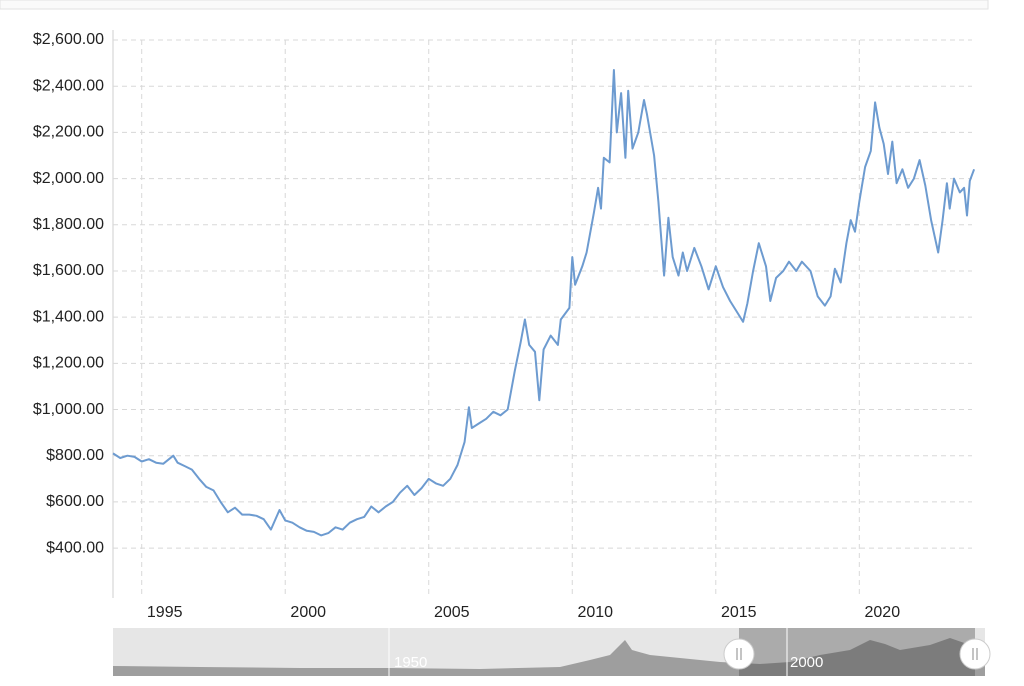  Describe the element at coordinates (68, 363) in the screenshot. I see `y-tick-label: $1,200.00` at that location.